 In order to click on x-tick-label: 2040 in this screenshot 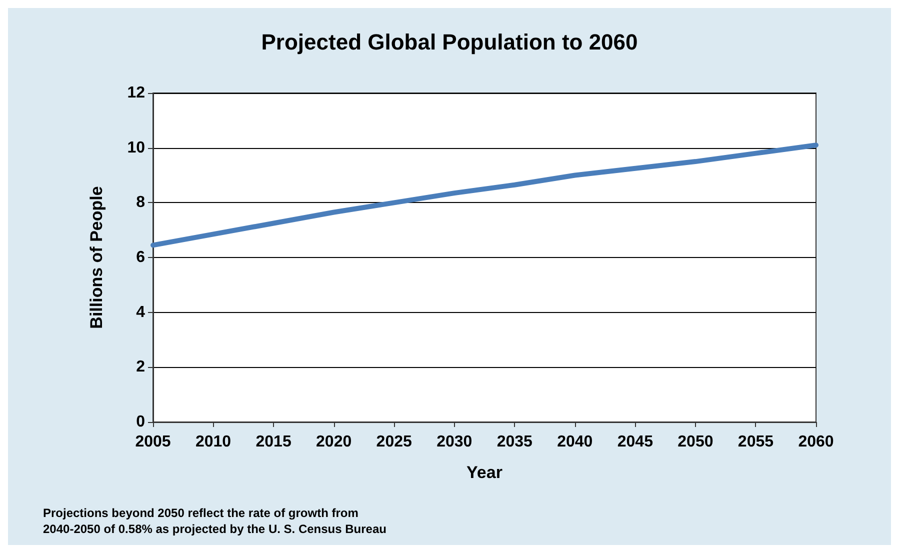, I will do `click(575, 442)`.